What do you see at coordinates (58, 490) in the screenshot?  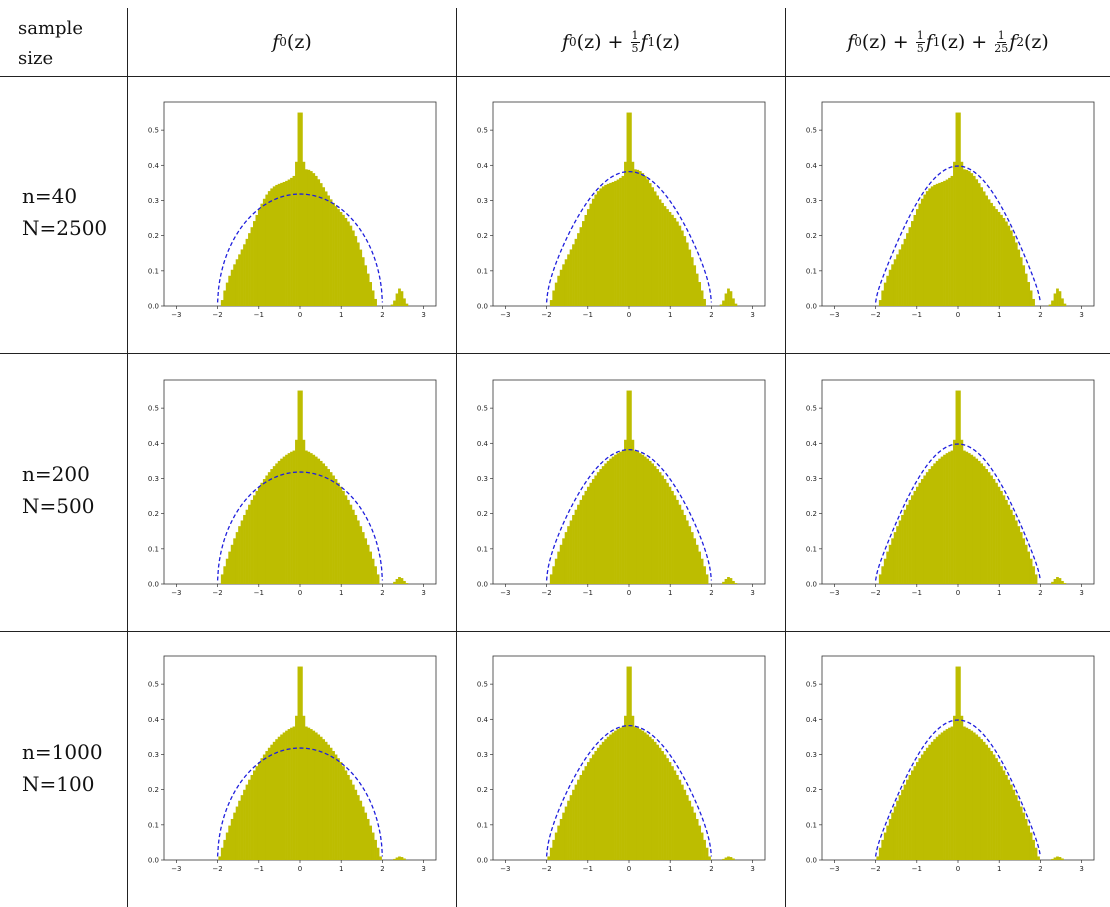 I see `row-label: n=200 N=500` at bounding box center [58, 490].